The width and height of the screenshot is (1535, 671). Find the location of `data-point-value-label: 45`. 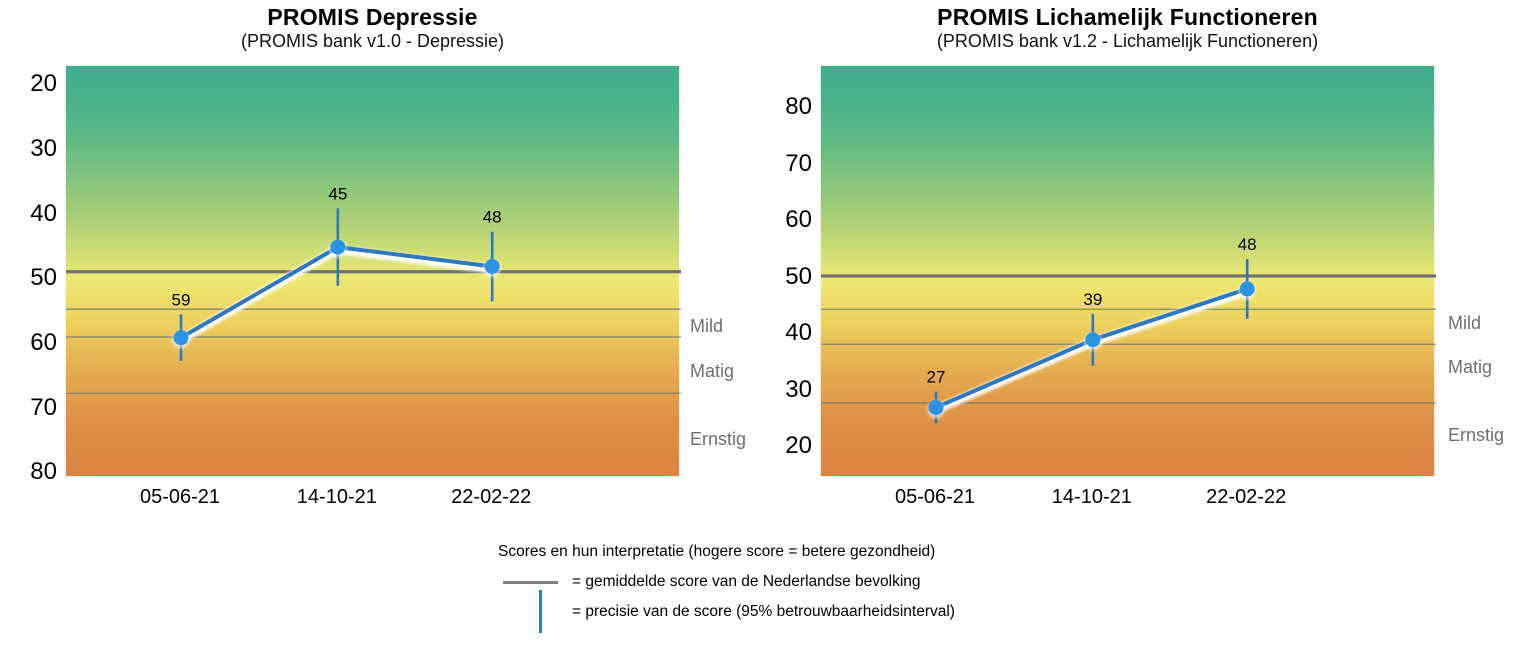

data-point-value-label: 45 is located at coordinates (337, 193).